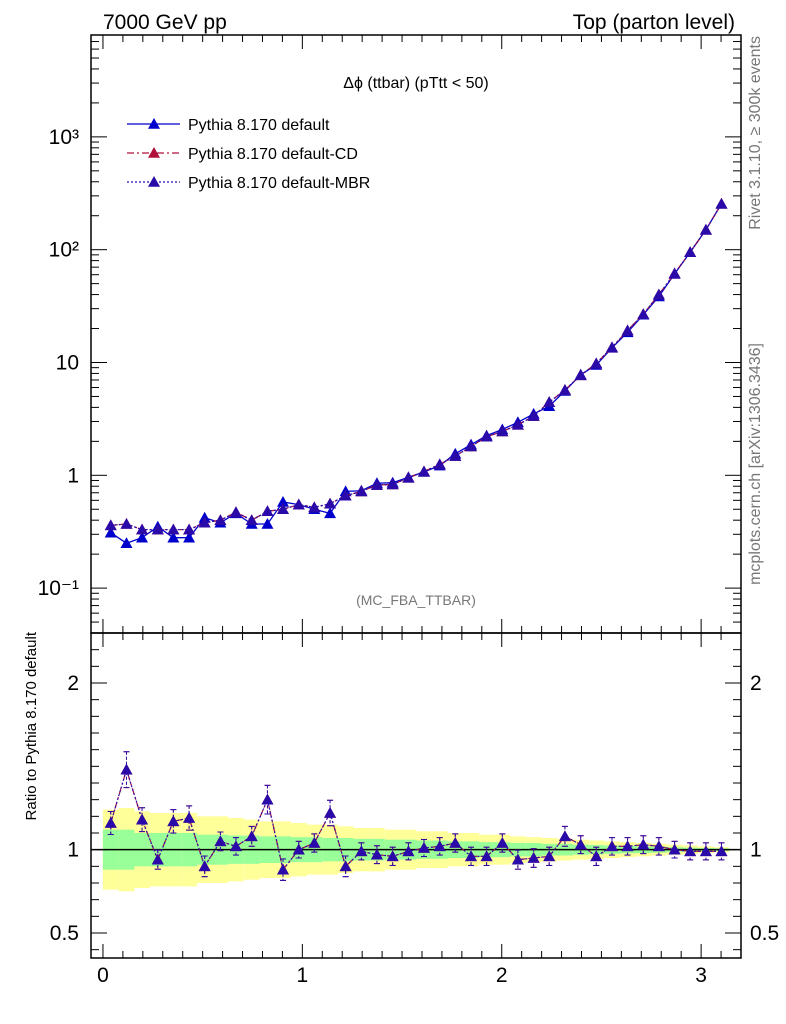 Image resolution: width=786 pixels, height=1024 pixels. Describe the element at coordinates (654, 22) in the screenshot. I see `header-right: Top (parton level)` at that location.